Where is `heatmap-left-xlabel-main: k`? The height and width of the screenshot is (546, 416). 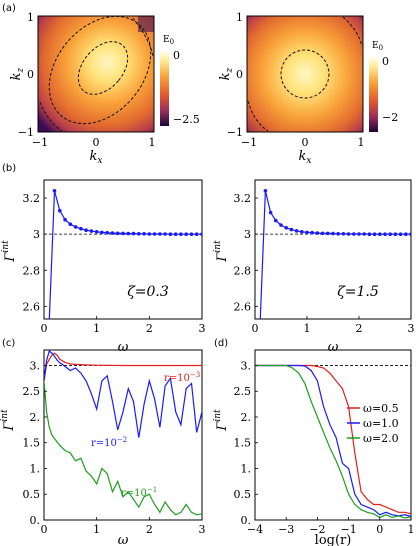 heatmap-left-xlabel-main: k is located at coordinates (94, 156).